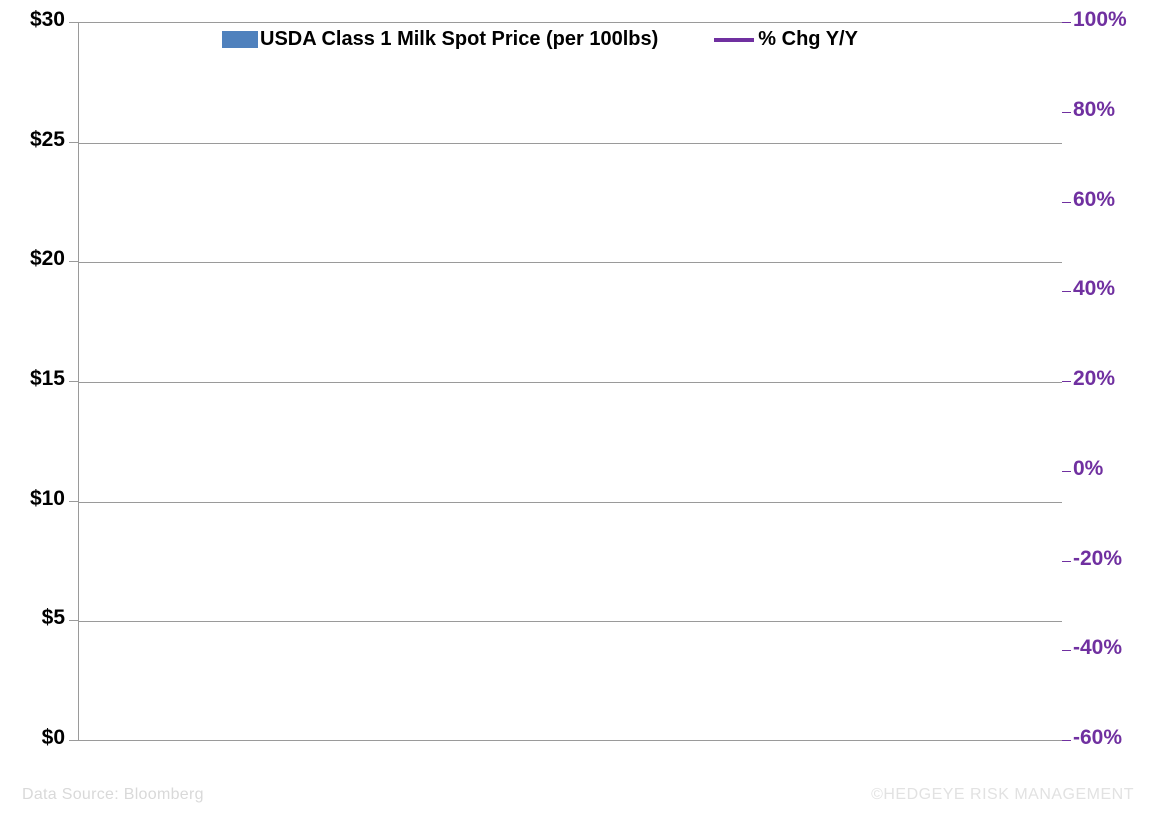 This screenshot has width=1150, height=835. What do you see at coordinates (1094, 109) in the screenshot?
I see `right-axis-label: 80%` at bounding box center [1094, 109].